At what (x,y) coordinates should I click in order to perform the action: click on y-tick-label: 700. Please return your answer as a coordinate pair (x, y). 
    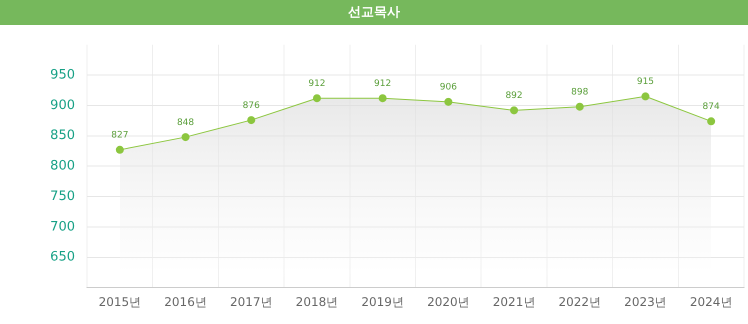
    Looking at the image, I should click on (62, 226).